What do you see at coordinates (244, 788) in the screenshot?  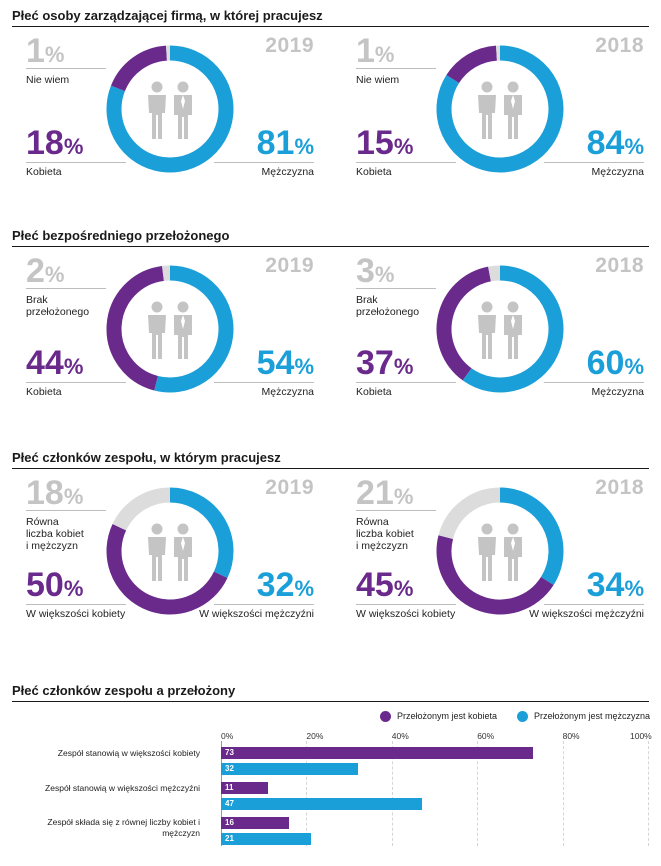 I see `bar-mark: 11` at bounding box center [244, 788].